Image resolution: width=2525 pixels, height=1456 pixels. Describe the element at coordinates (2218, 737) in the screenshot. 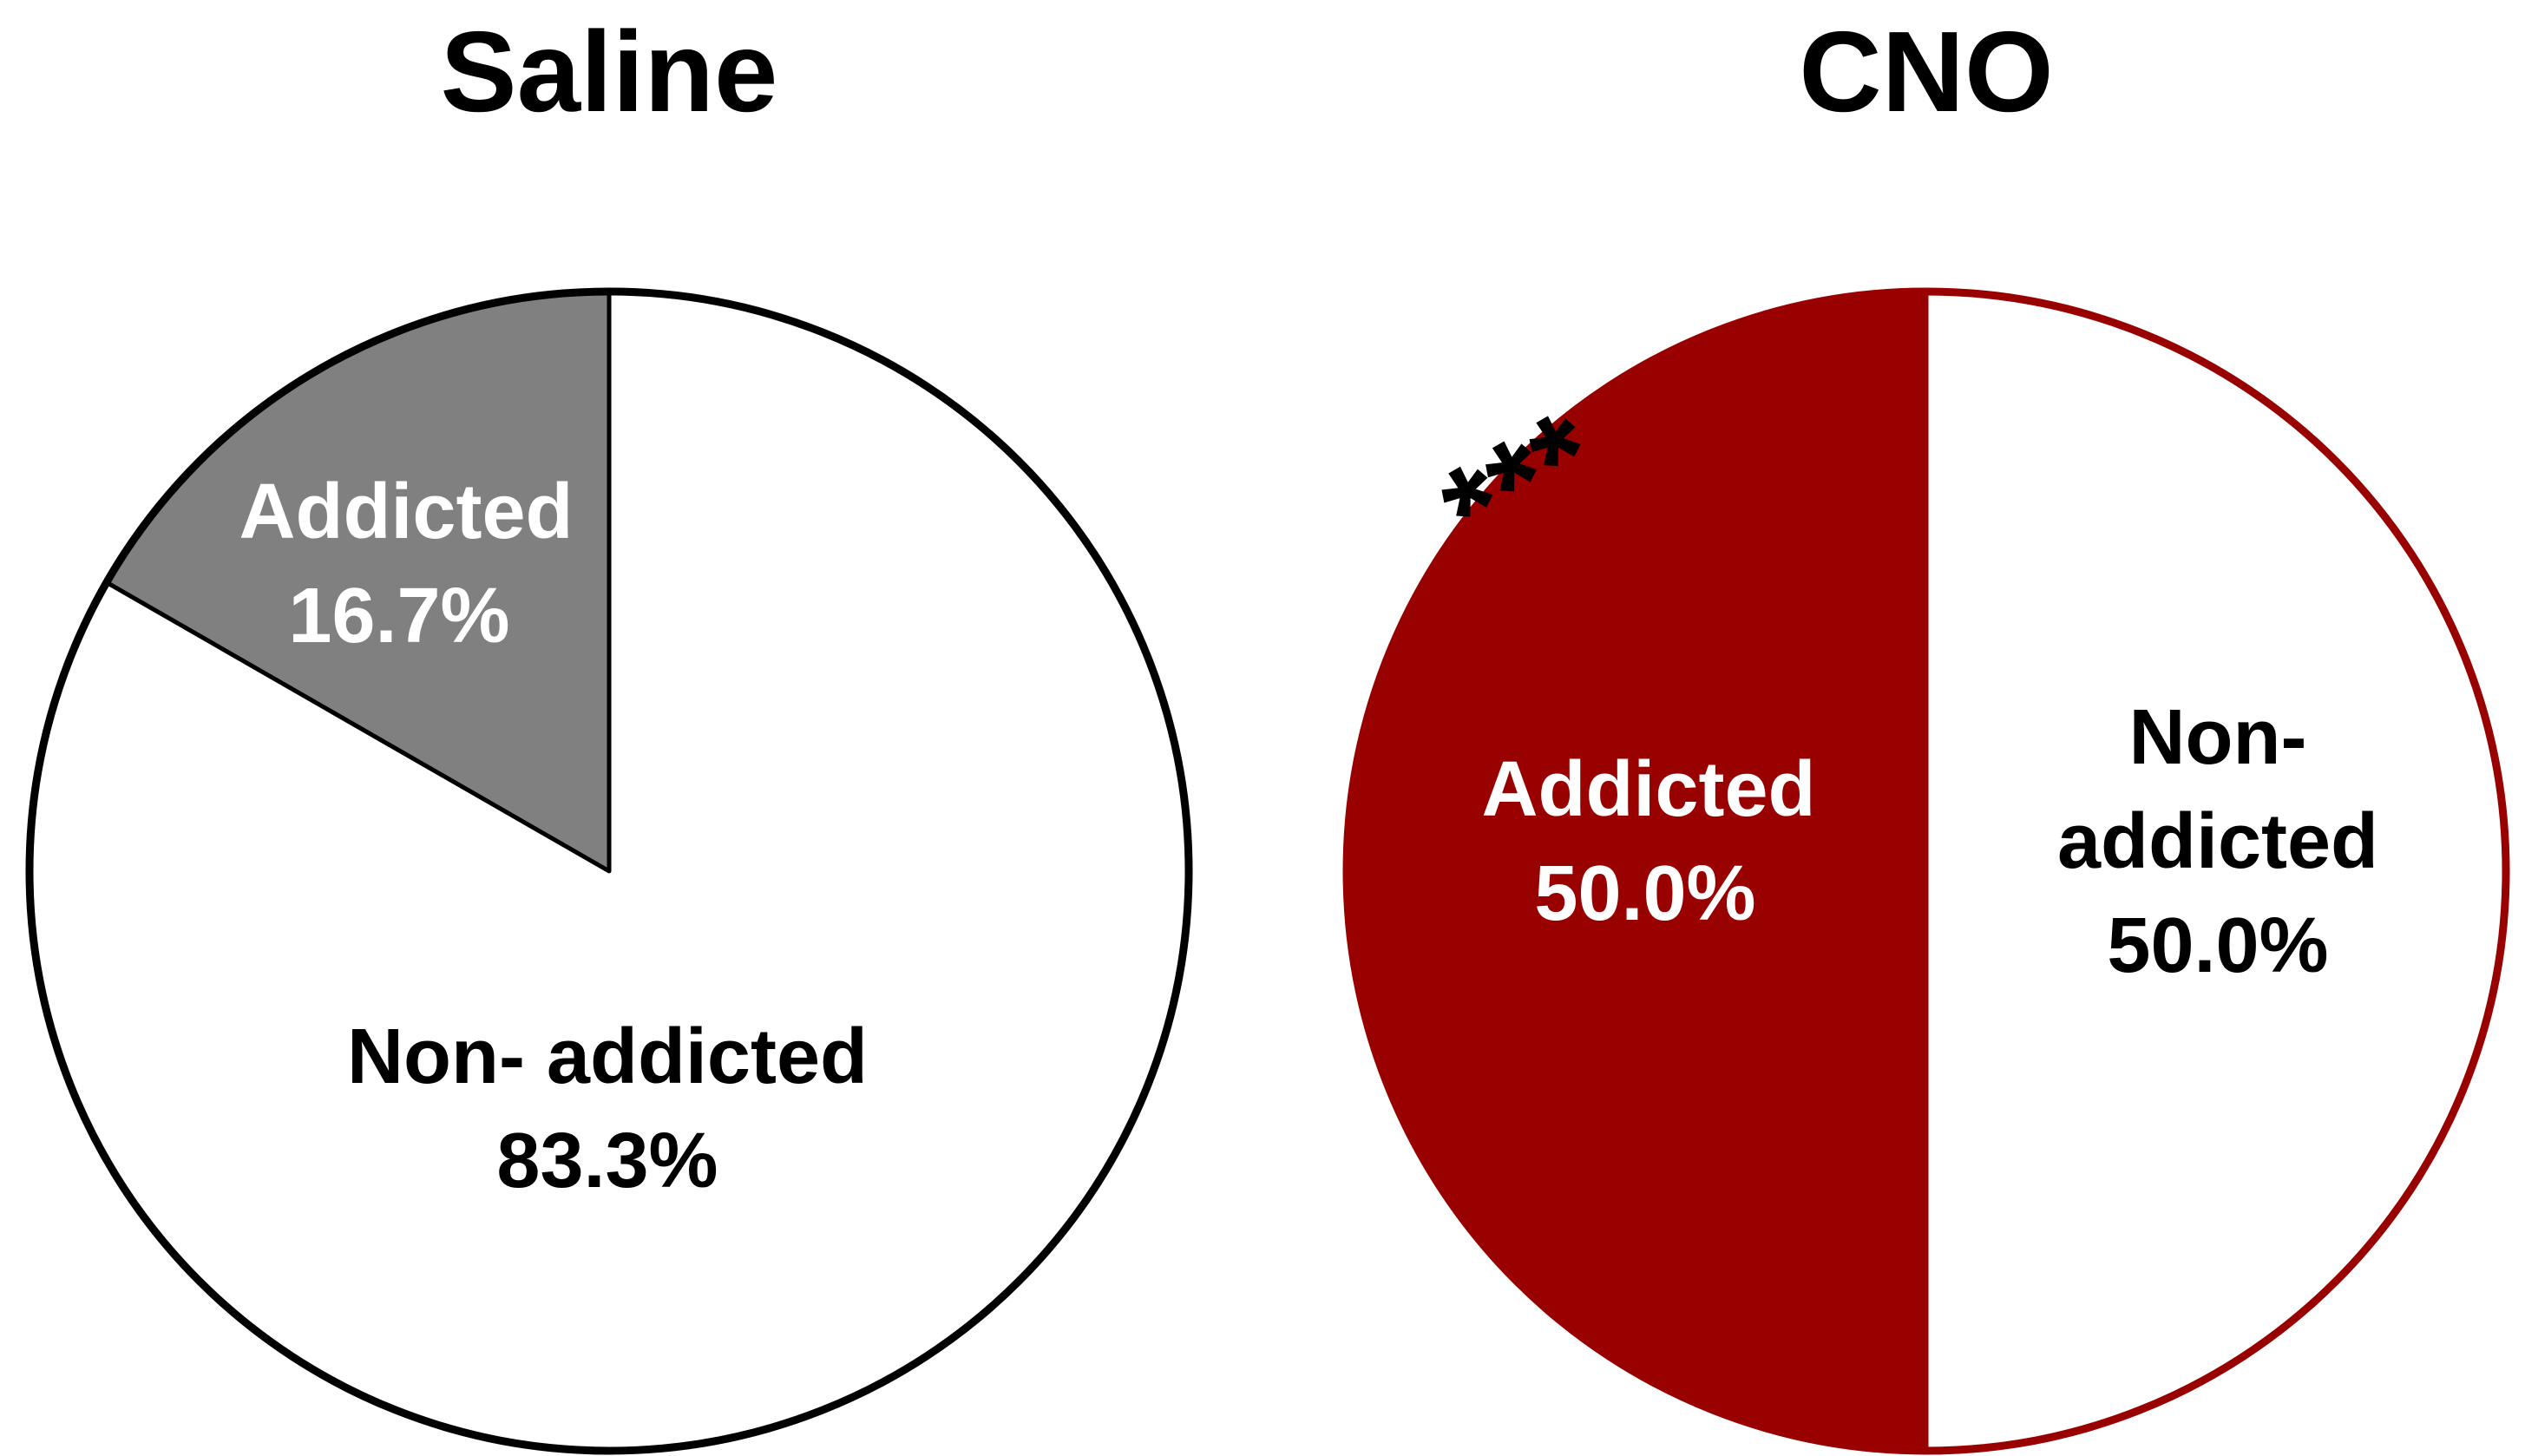

I see `slice-label-cno-non-addicted-line1: Non-` at that location.